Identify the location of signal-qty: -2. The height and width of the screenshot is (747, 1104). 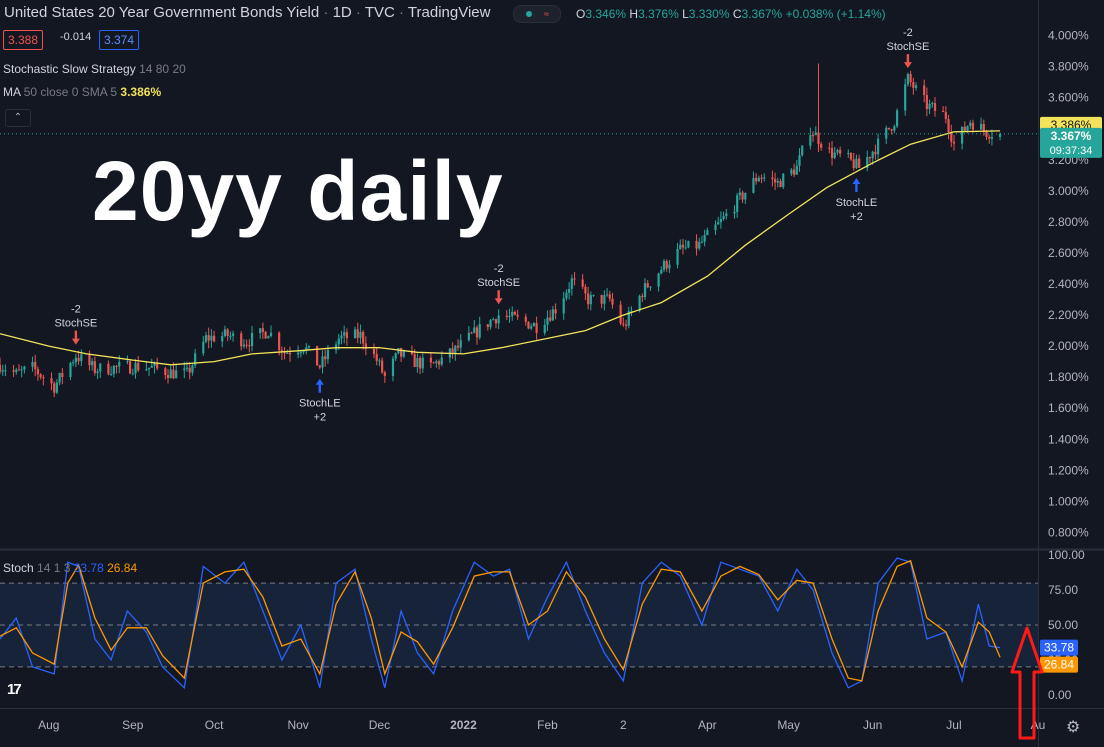
(908, 33).